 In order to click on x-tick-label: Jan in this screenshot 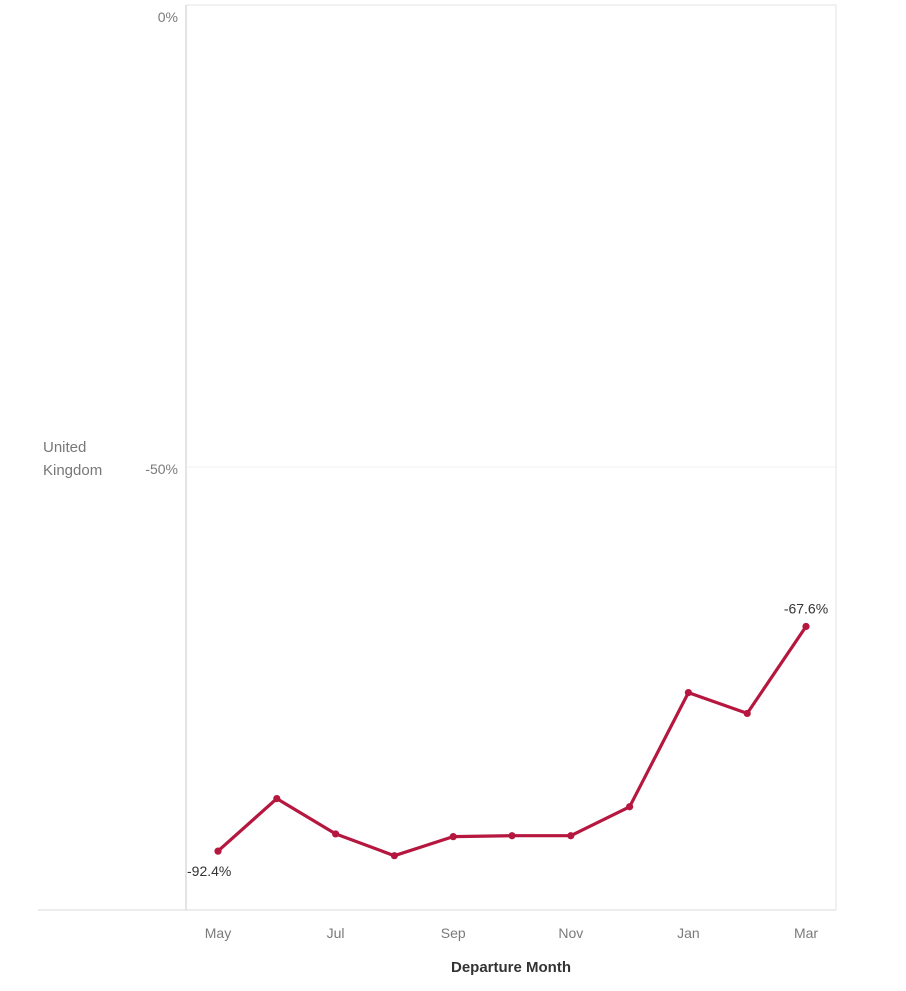, I will do `click(688, 933)`.